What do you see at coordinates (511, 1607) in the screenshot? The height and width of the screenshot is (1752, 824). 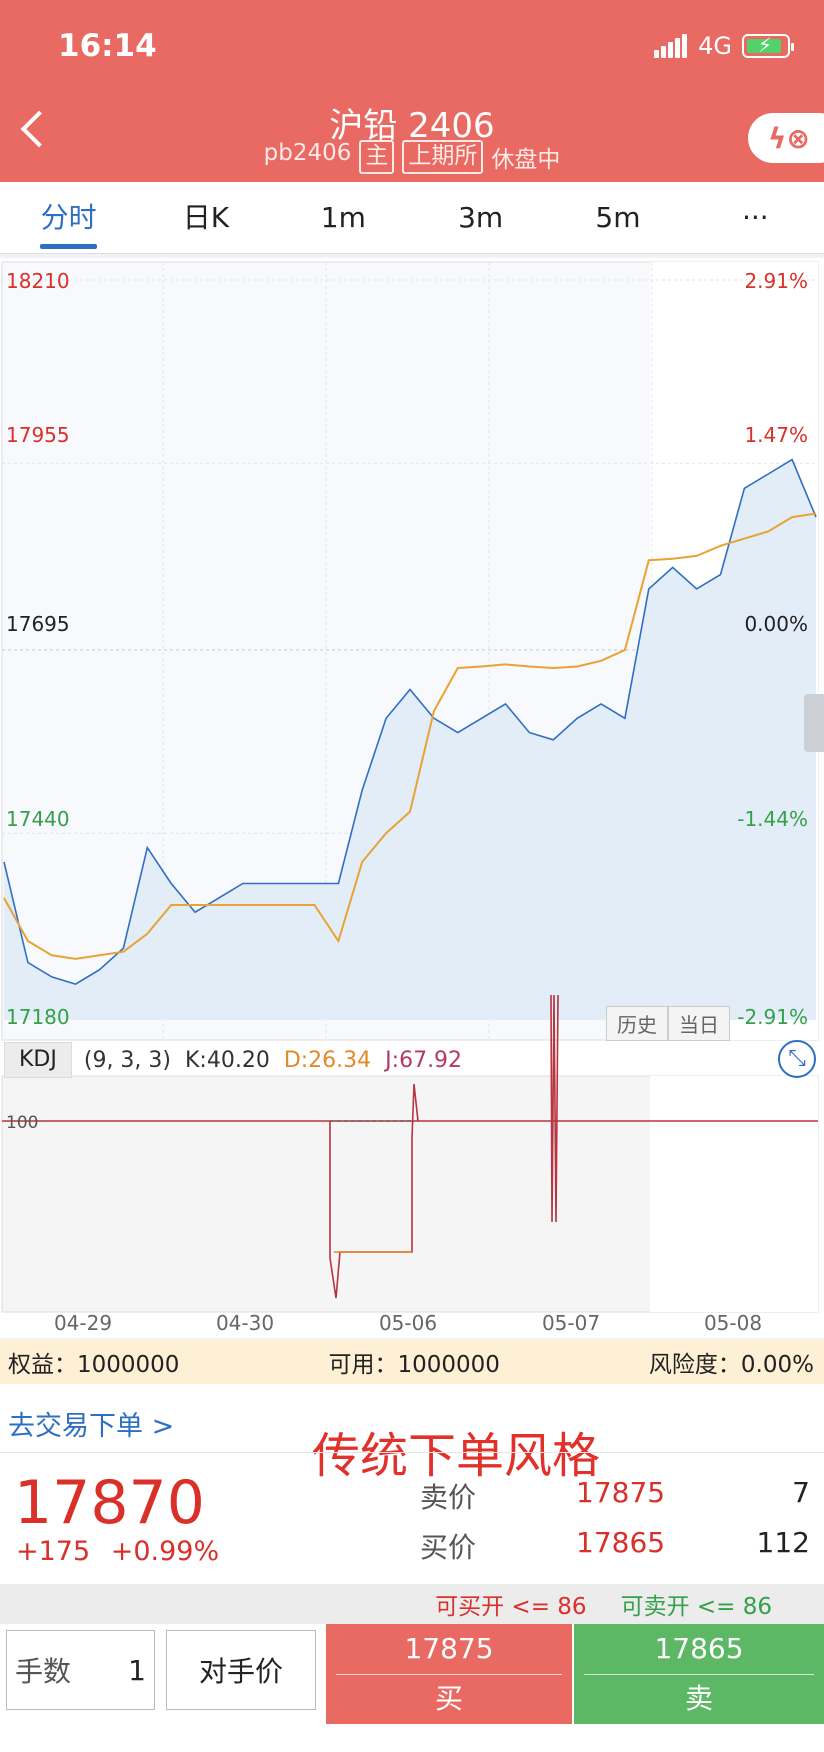 I see `can-buy-open: 可买开 <= 86` at bounding box center [511, 1607].